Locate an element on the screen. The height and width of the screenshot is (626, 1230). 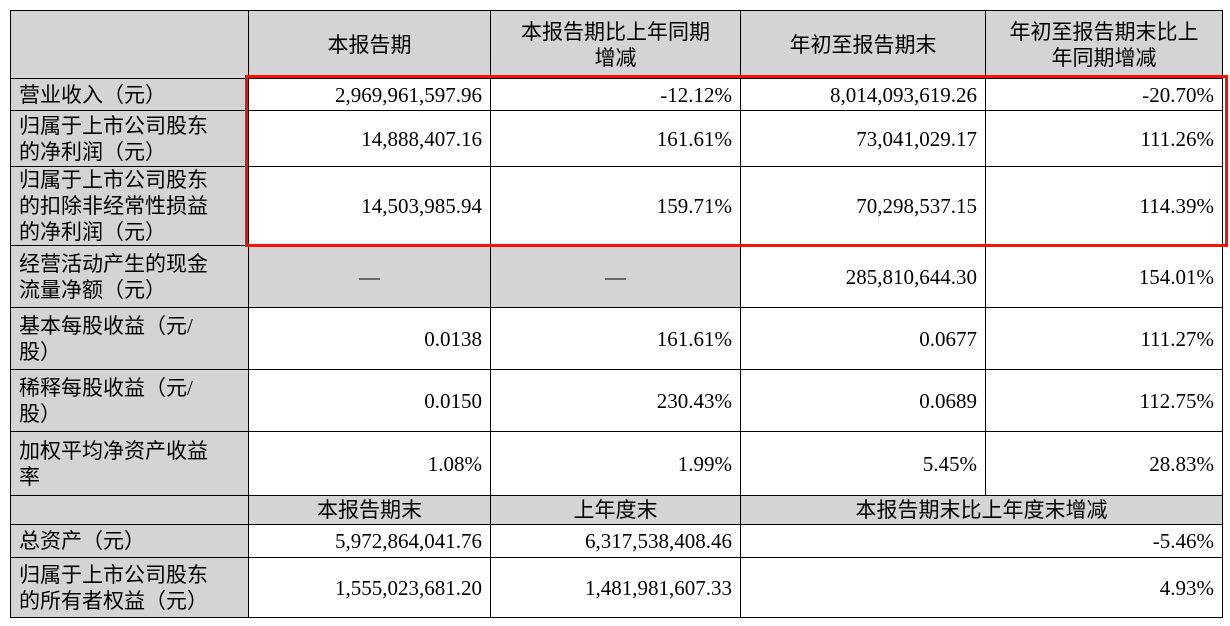
cell-value: 230.43% is located at coordinates (615, 400).